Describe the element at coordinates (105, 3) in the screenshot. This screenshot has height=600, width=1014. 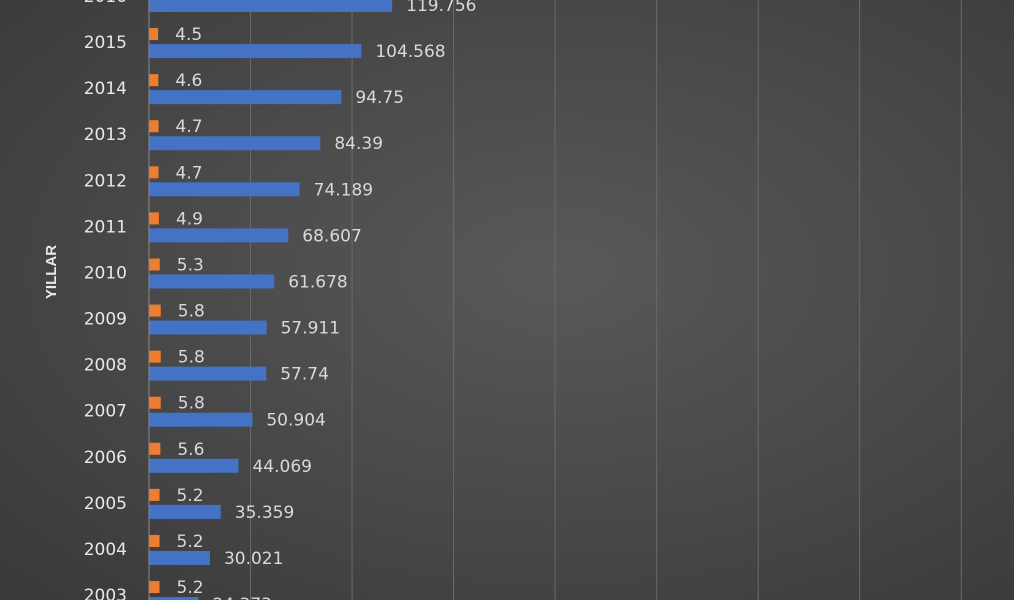
I see `y-tick-label: 2016` at that location.